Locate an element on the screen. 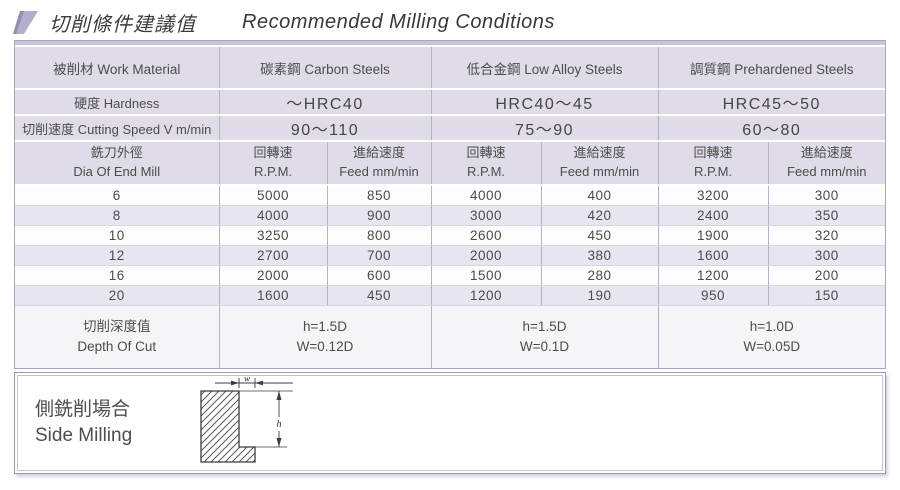 The height and width of the screenshot is (490, 900). hardness-row: 硬度 Hardness ～HRC40 HRC40～45 HRC45～50 is located at coordinates (450, 102).